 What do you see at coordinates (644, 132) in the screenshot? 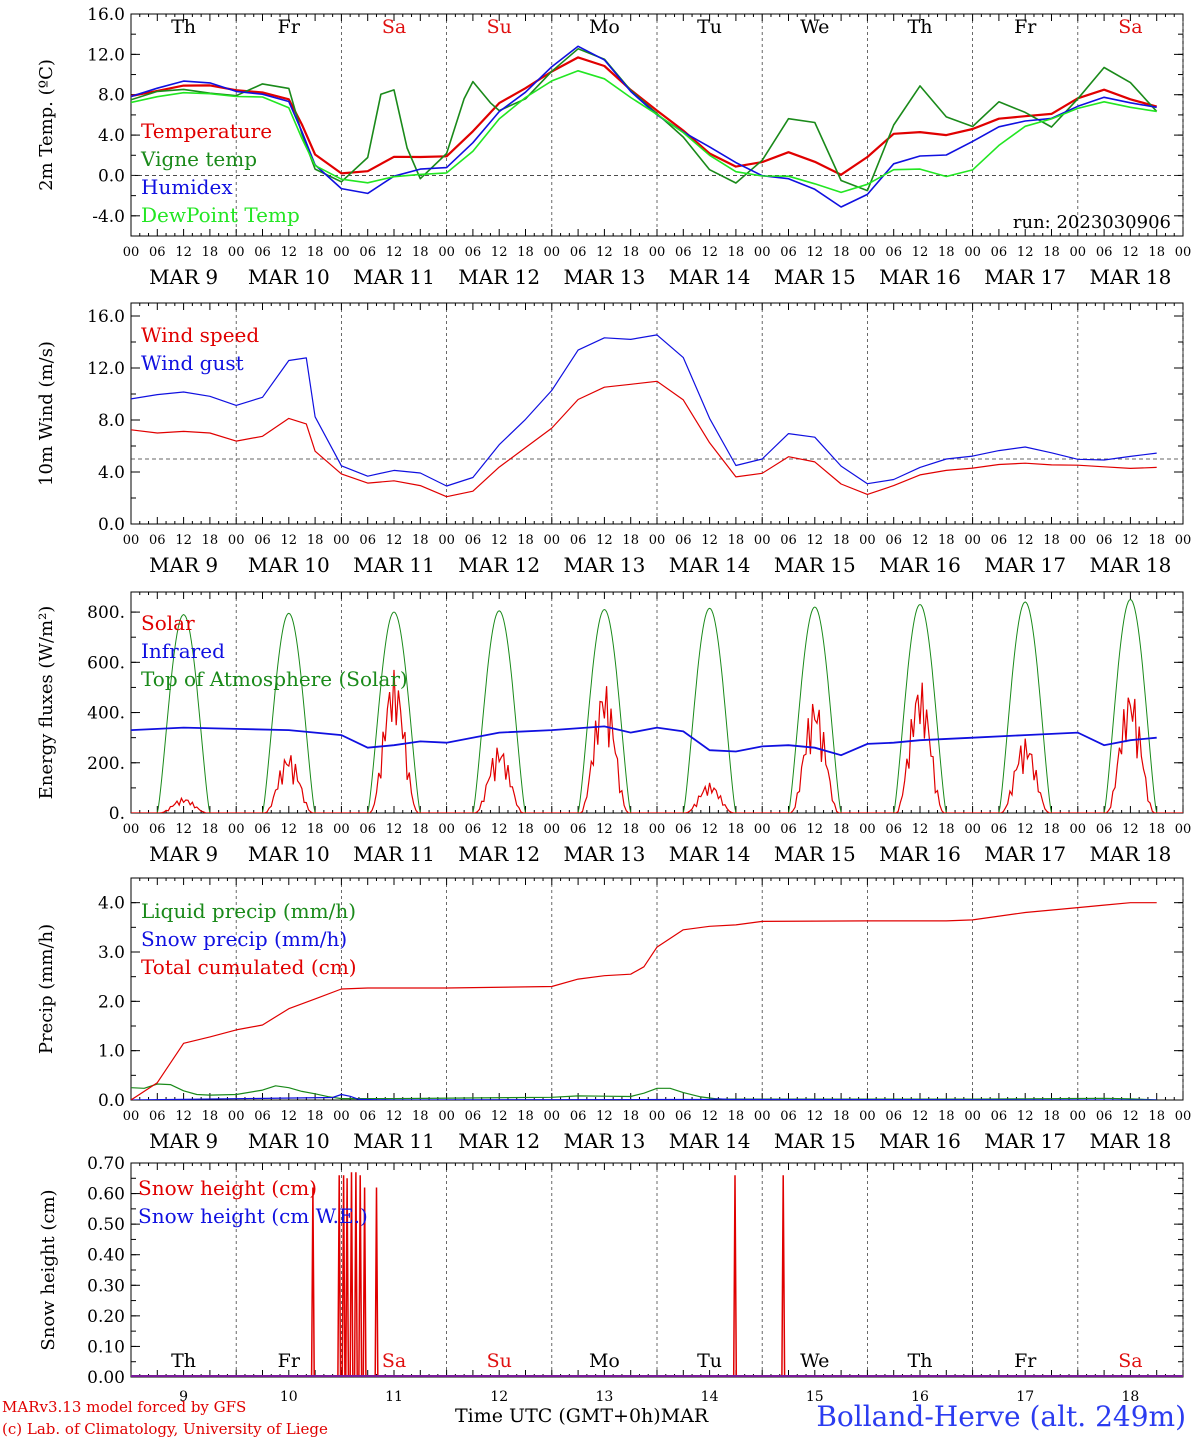
I see `series-line-dewpoint-temp` at bounding box center [644, 132].